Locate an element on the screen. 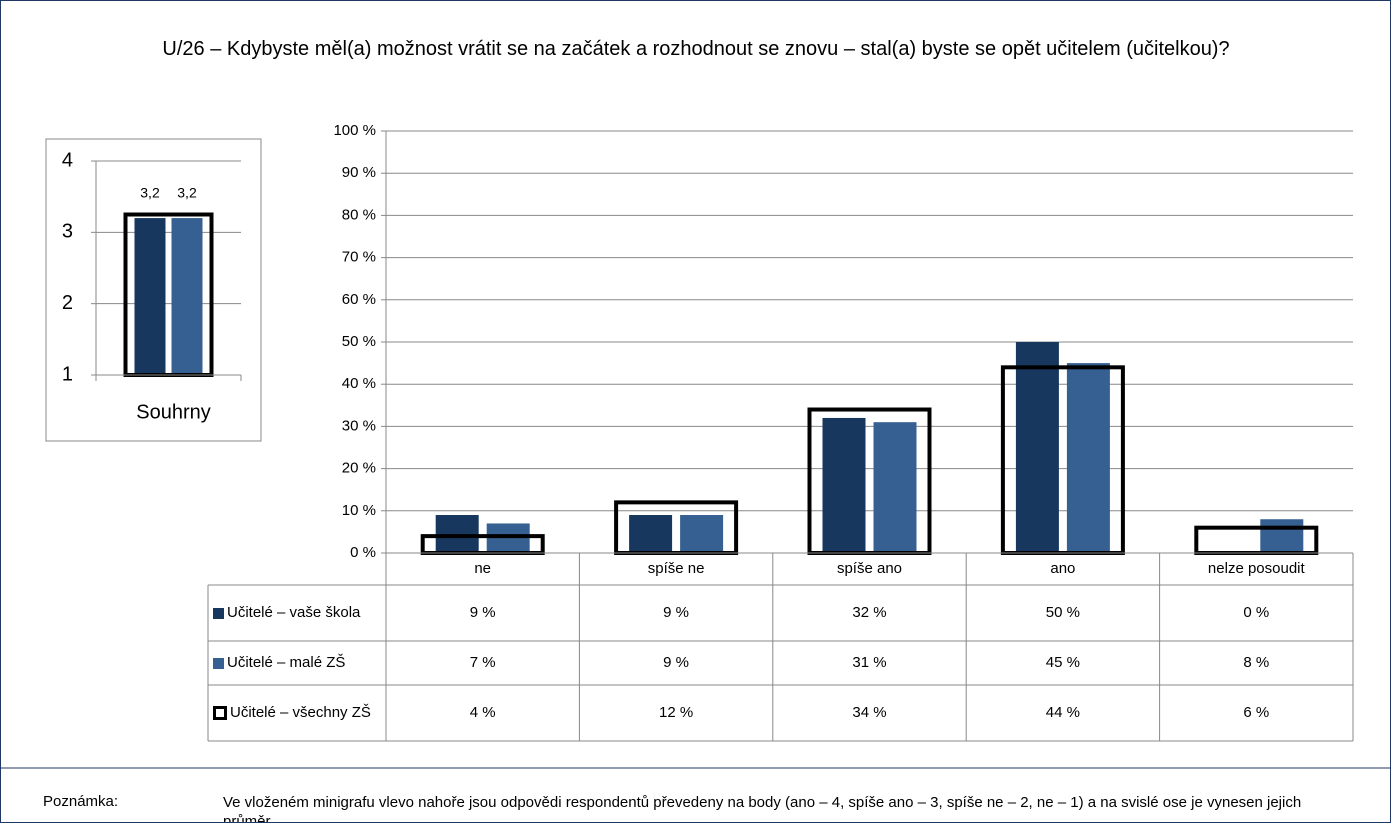 The height and width of the screenshot is (823, 1391). y-tick-label: 80 % is located at coordinates (359, 214).